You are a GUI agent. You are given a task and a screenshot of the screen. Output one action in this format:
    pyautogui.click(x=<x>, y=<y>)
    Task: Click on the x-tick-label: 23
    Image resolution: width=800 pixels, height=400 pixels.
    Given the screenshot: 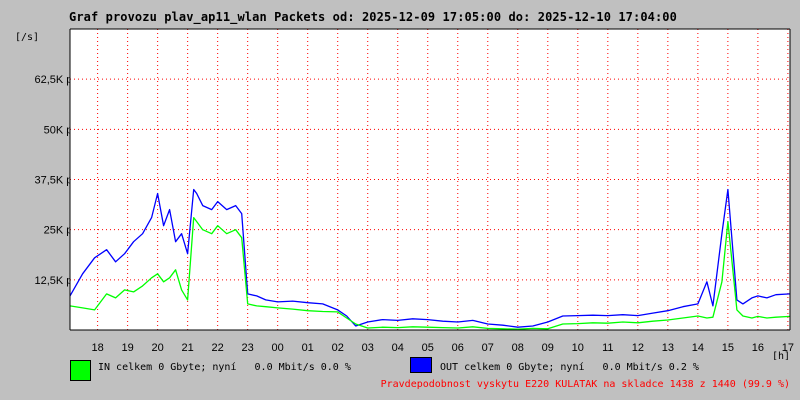 What is the action you would take?
    pyautogui.click(x=248, y=348)
    